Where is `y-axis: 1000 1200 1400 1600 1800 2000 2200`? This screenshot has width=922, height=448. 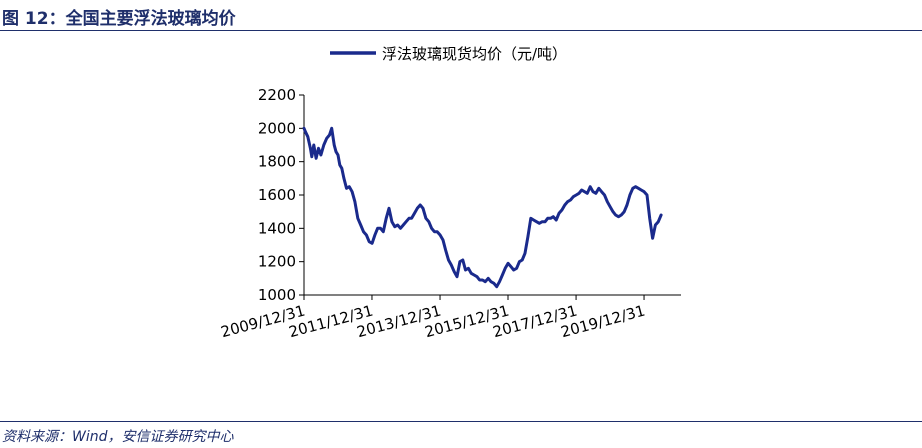 y-axis: 1000 1200 1400 1600 1800 2000 2200 is located at coordinates (281, 195).